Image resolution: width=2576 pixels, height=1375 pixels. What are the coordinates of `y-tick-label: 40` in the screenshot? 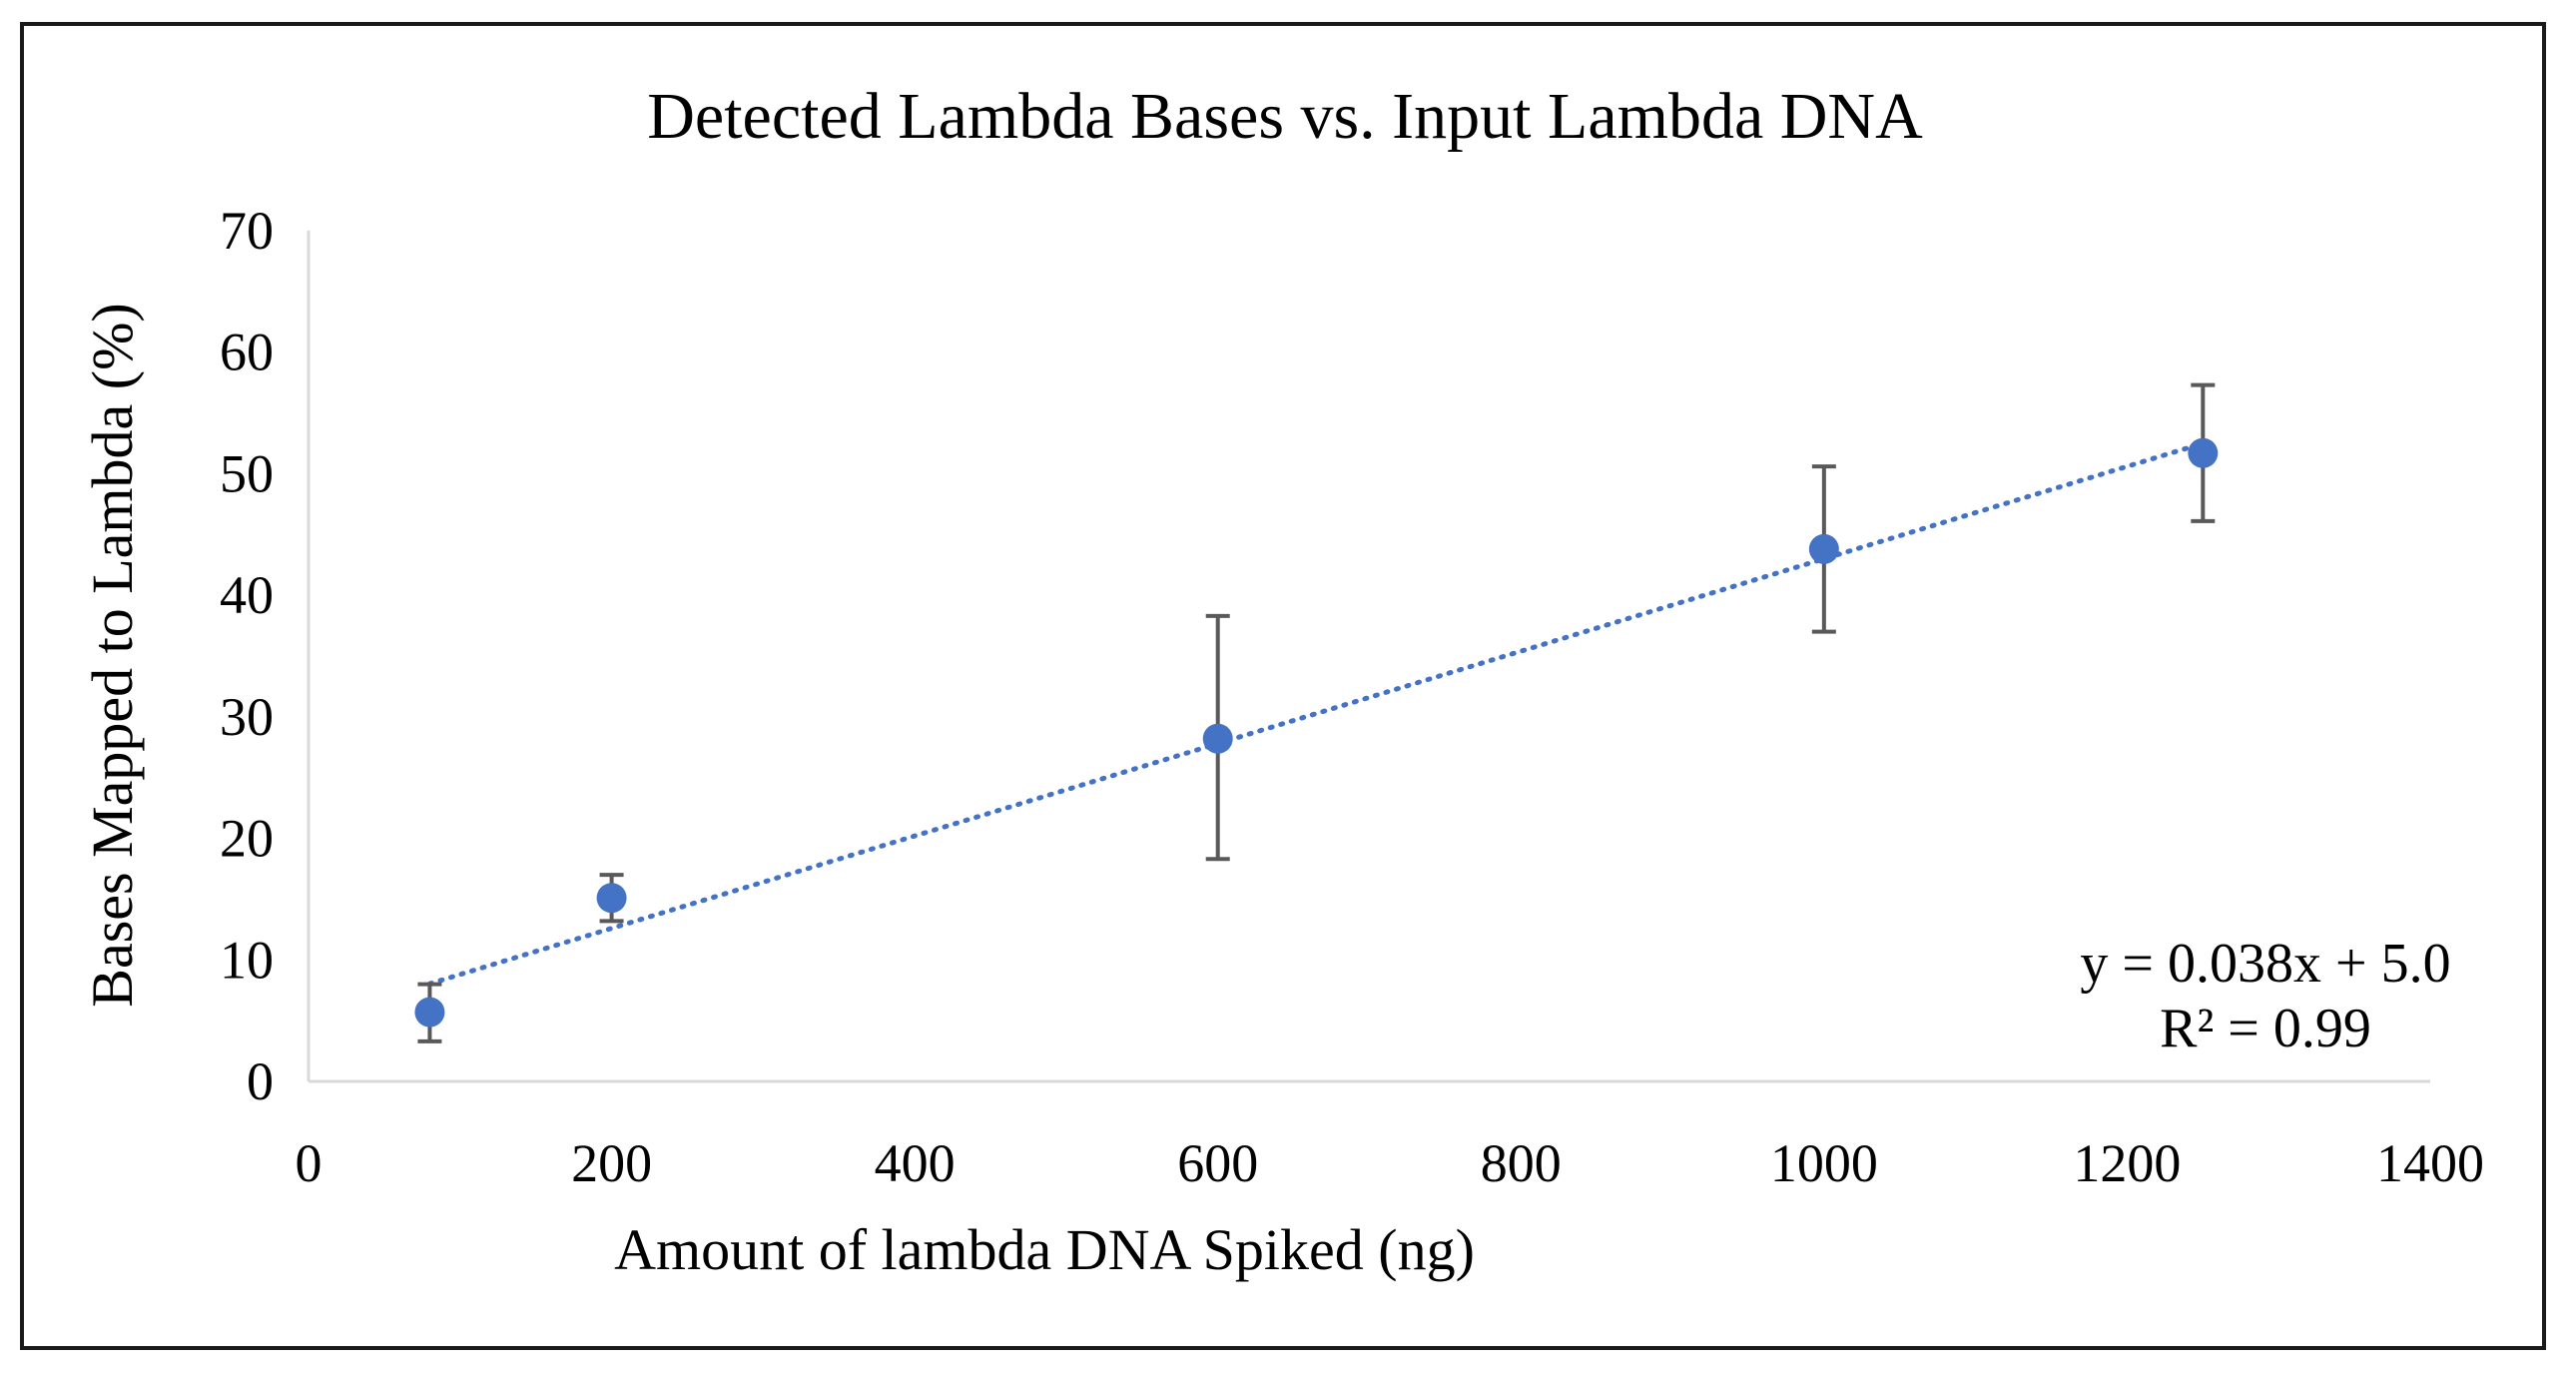 It's located at (247, 595).